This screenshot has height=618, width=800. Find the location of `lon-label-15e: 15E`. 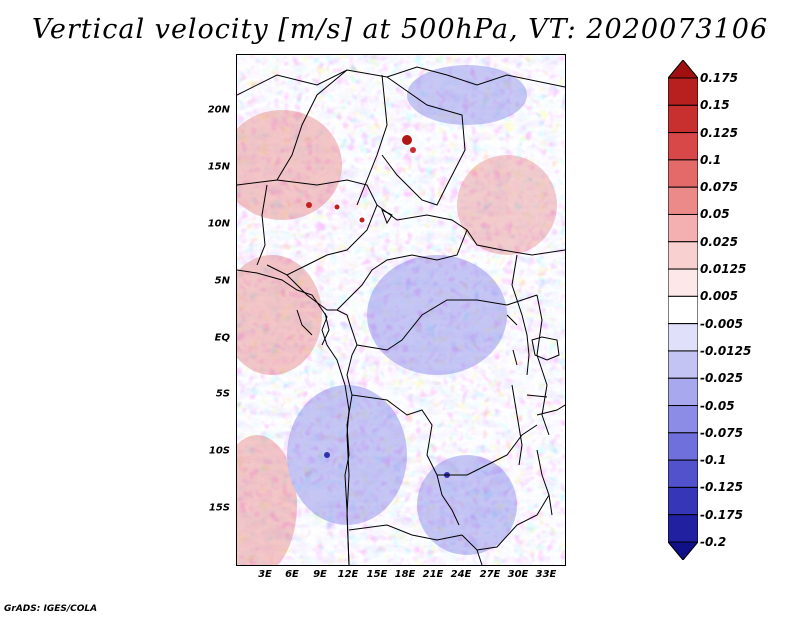

lon-label-15e: 15E is located at coordinates (377, 574).